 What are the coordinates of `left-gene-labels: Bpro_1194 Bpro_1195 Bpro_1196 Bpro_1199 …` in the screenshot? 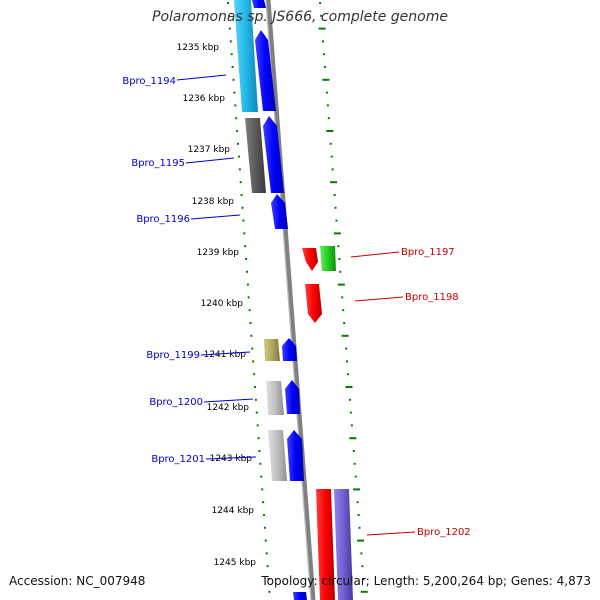 It's located at (189, 269).